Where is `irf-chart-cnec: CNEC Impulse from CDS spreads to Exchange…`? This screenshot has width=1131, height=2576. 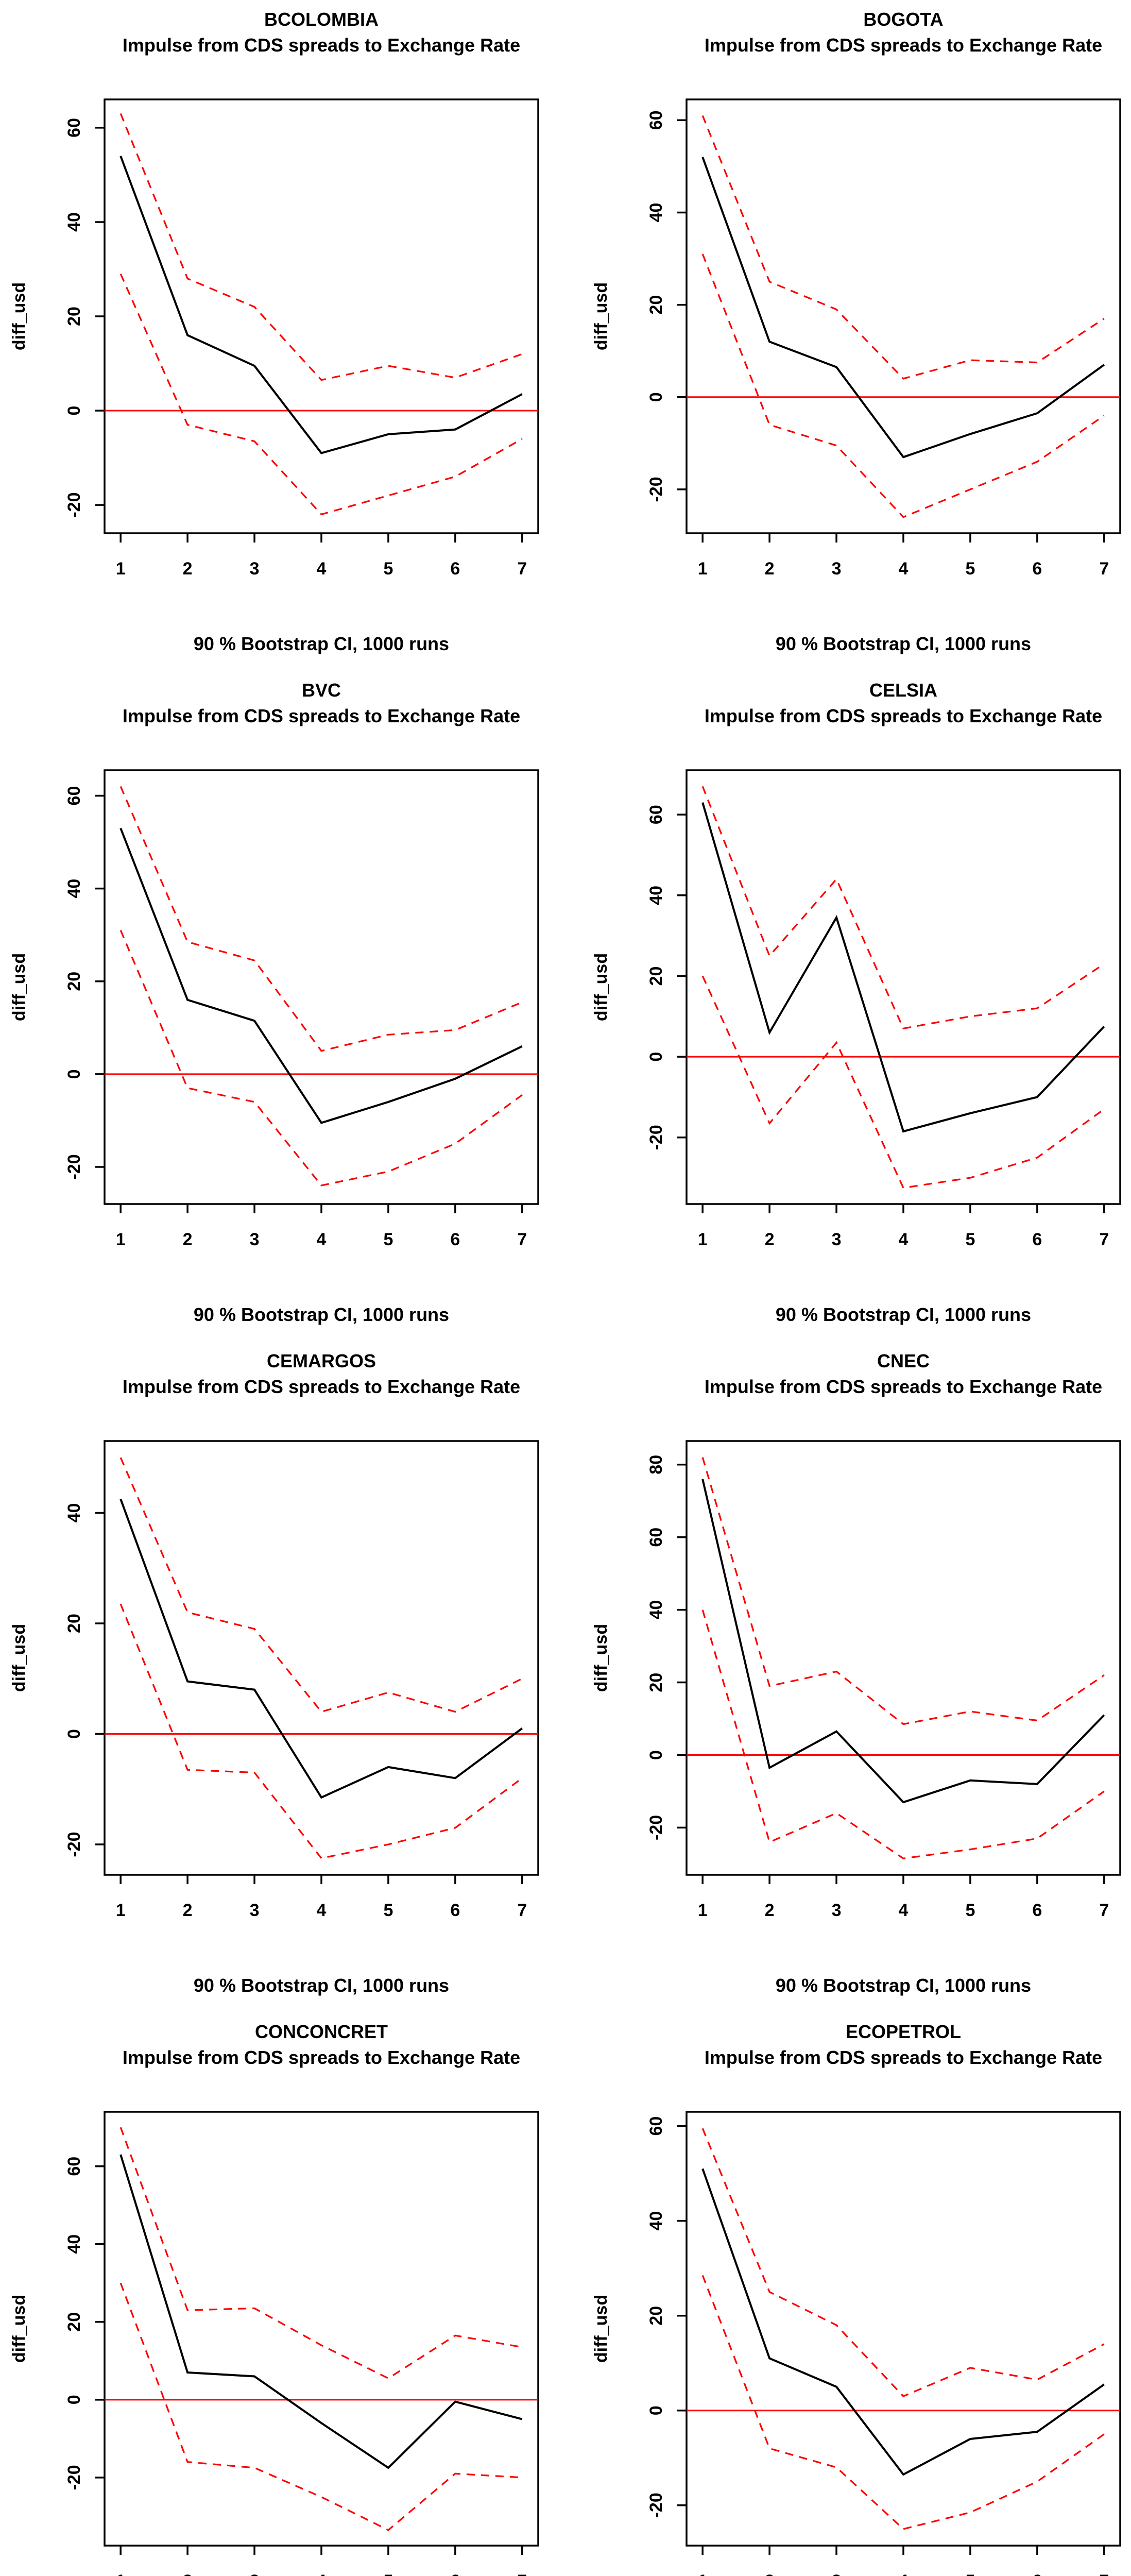 irf-chart-cnec: CNEC Impulse from CDS spreads to Exchange… is located at coordinates (856, 1673).